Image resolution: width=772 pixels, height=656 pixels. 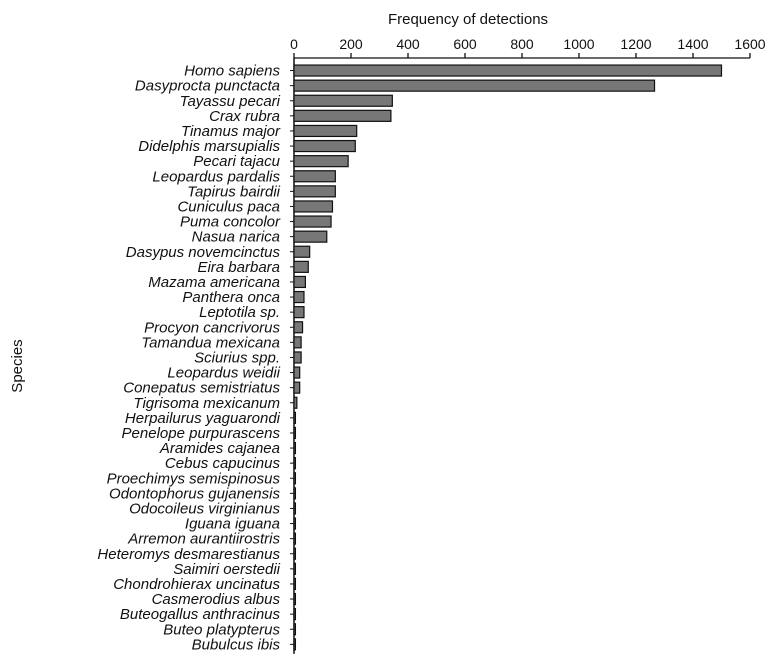 What do you see at coordinates (226, 569) in the screenshot?
I see `category-label: Saimiri oerstedii` at bounding box center [226, 569].